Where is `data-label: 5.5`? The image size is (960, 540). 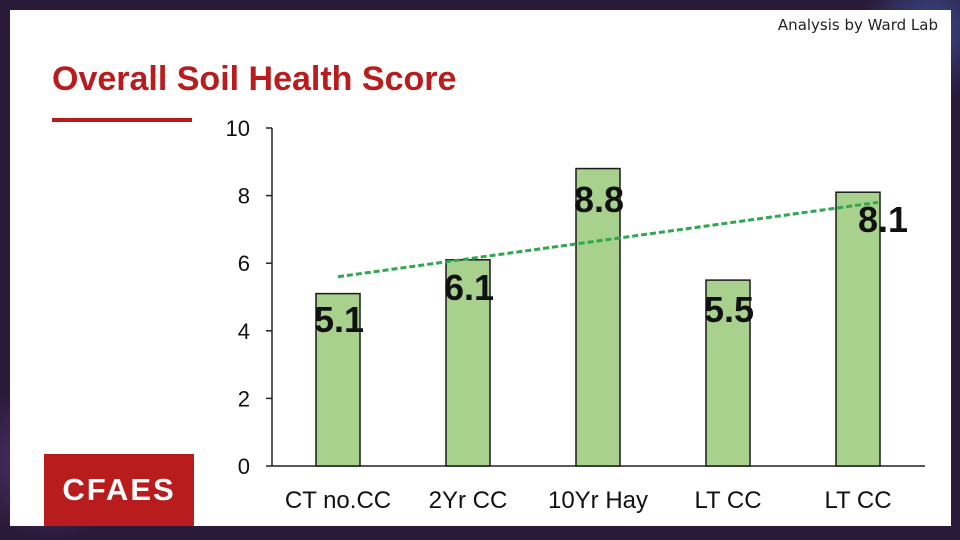 data-label: 5.5 is located at coordinates (729, 309).